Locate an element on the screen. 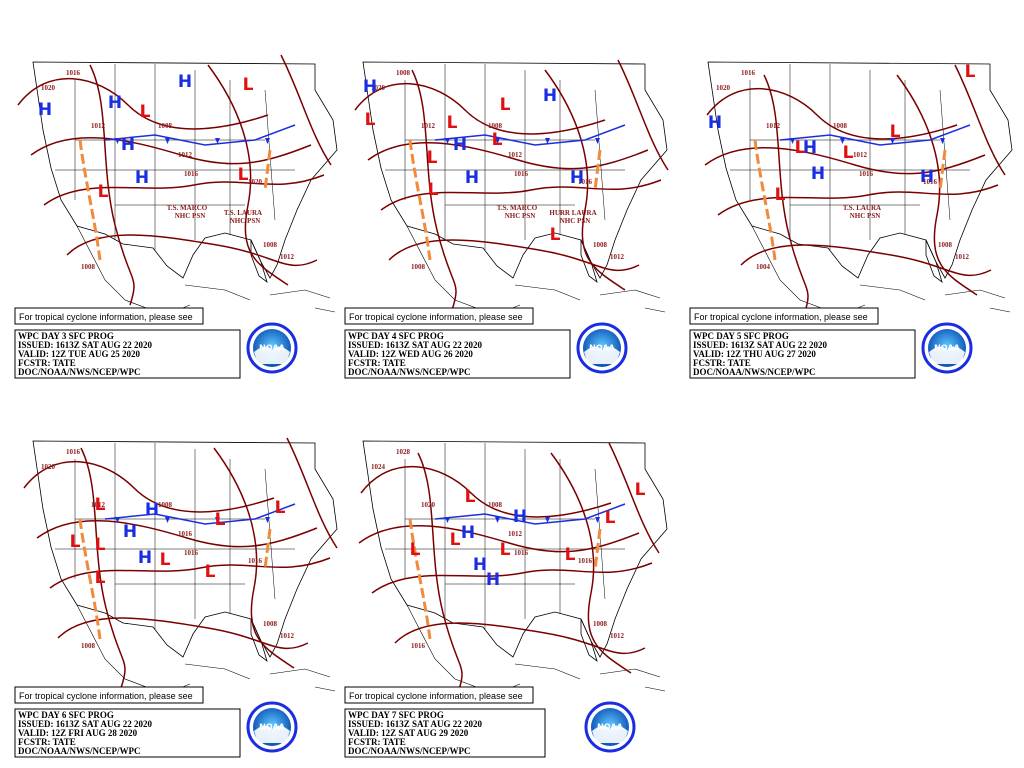  info-title: WPC DAY 3 SFC PROG is located at coordinates (66, 336).